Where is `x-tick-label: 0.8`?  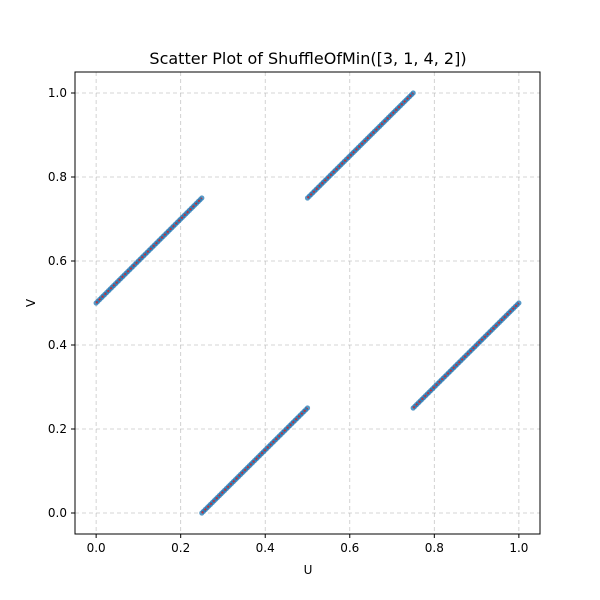 x-tick-label: 0.8 is located at coordinates (434, 548).